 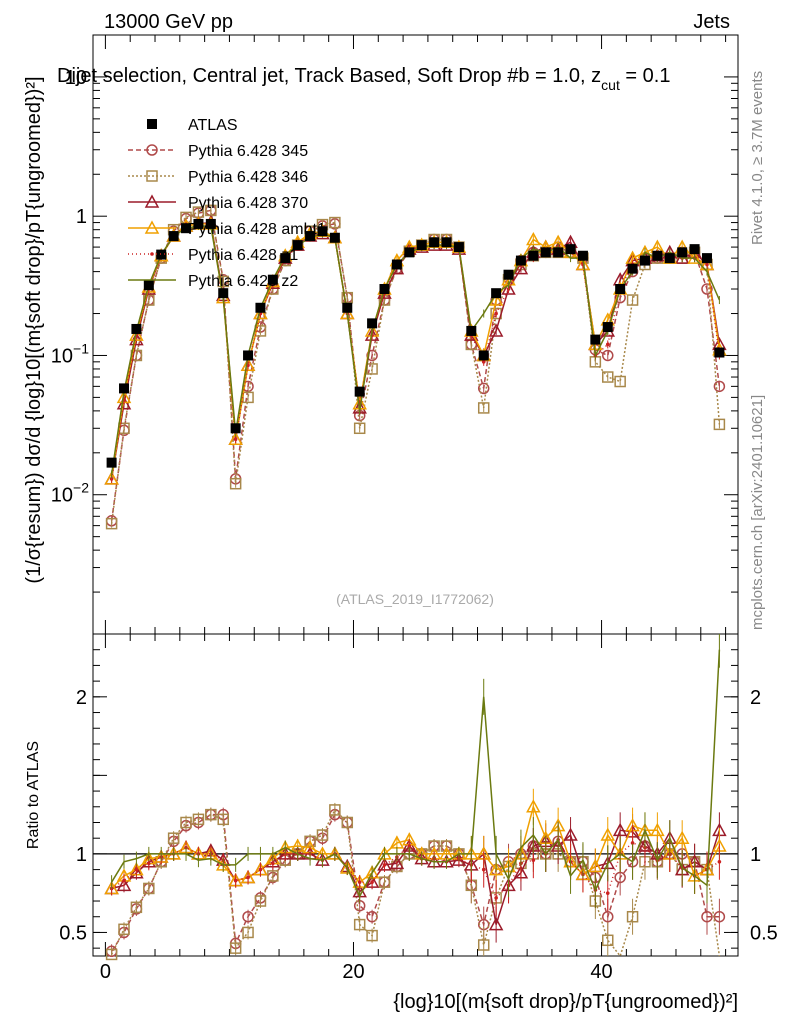 I want to click on main-tick-label: 1, so click(x=81, y=217).